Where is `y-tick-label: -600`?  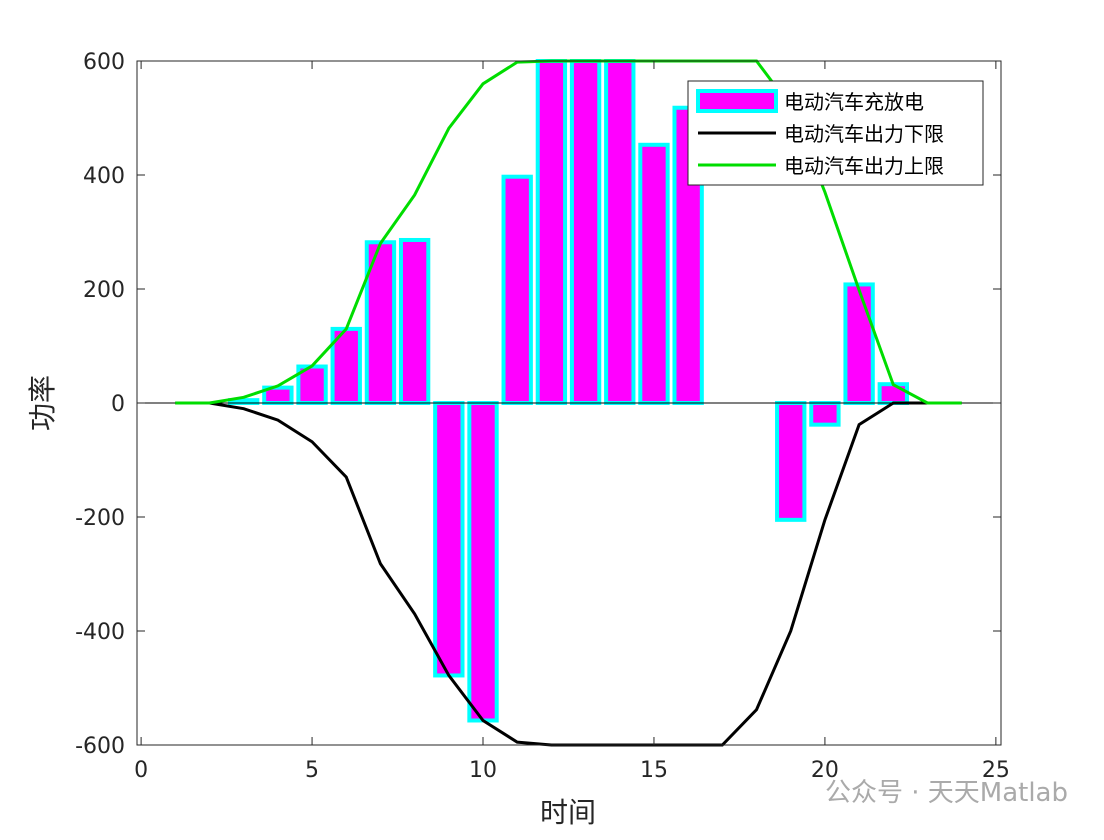
y-tick-label: -600 is located at coordinates (100, 746).